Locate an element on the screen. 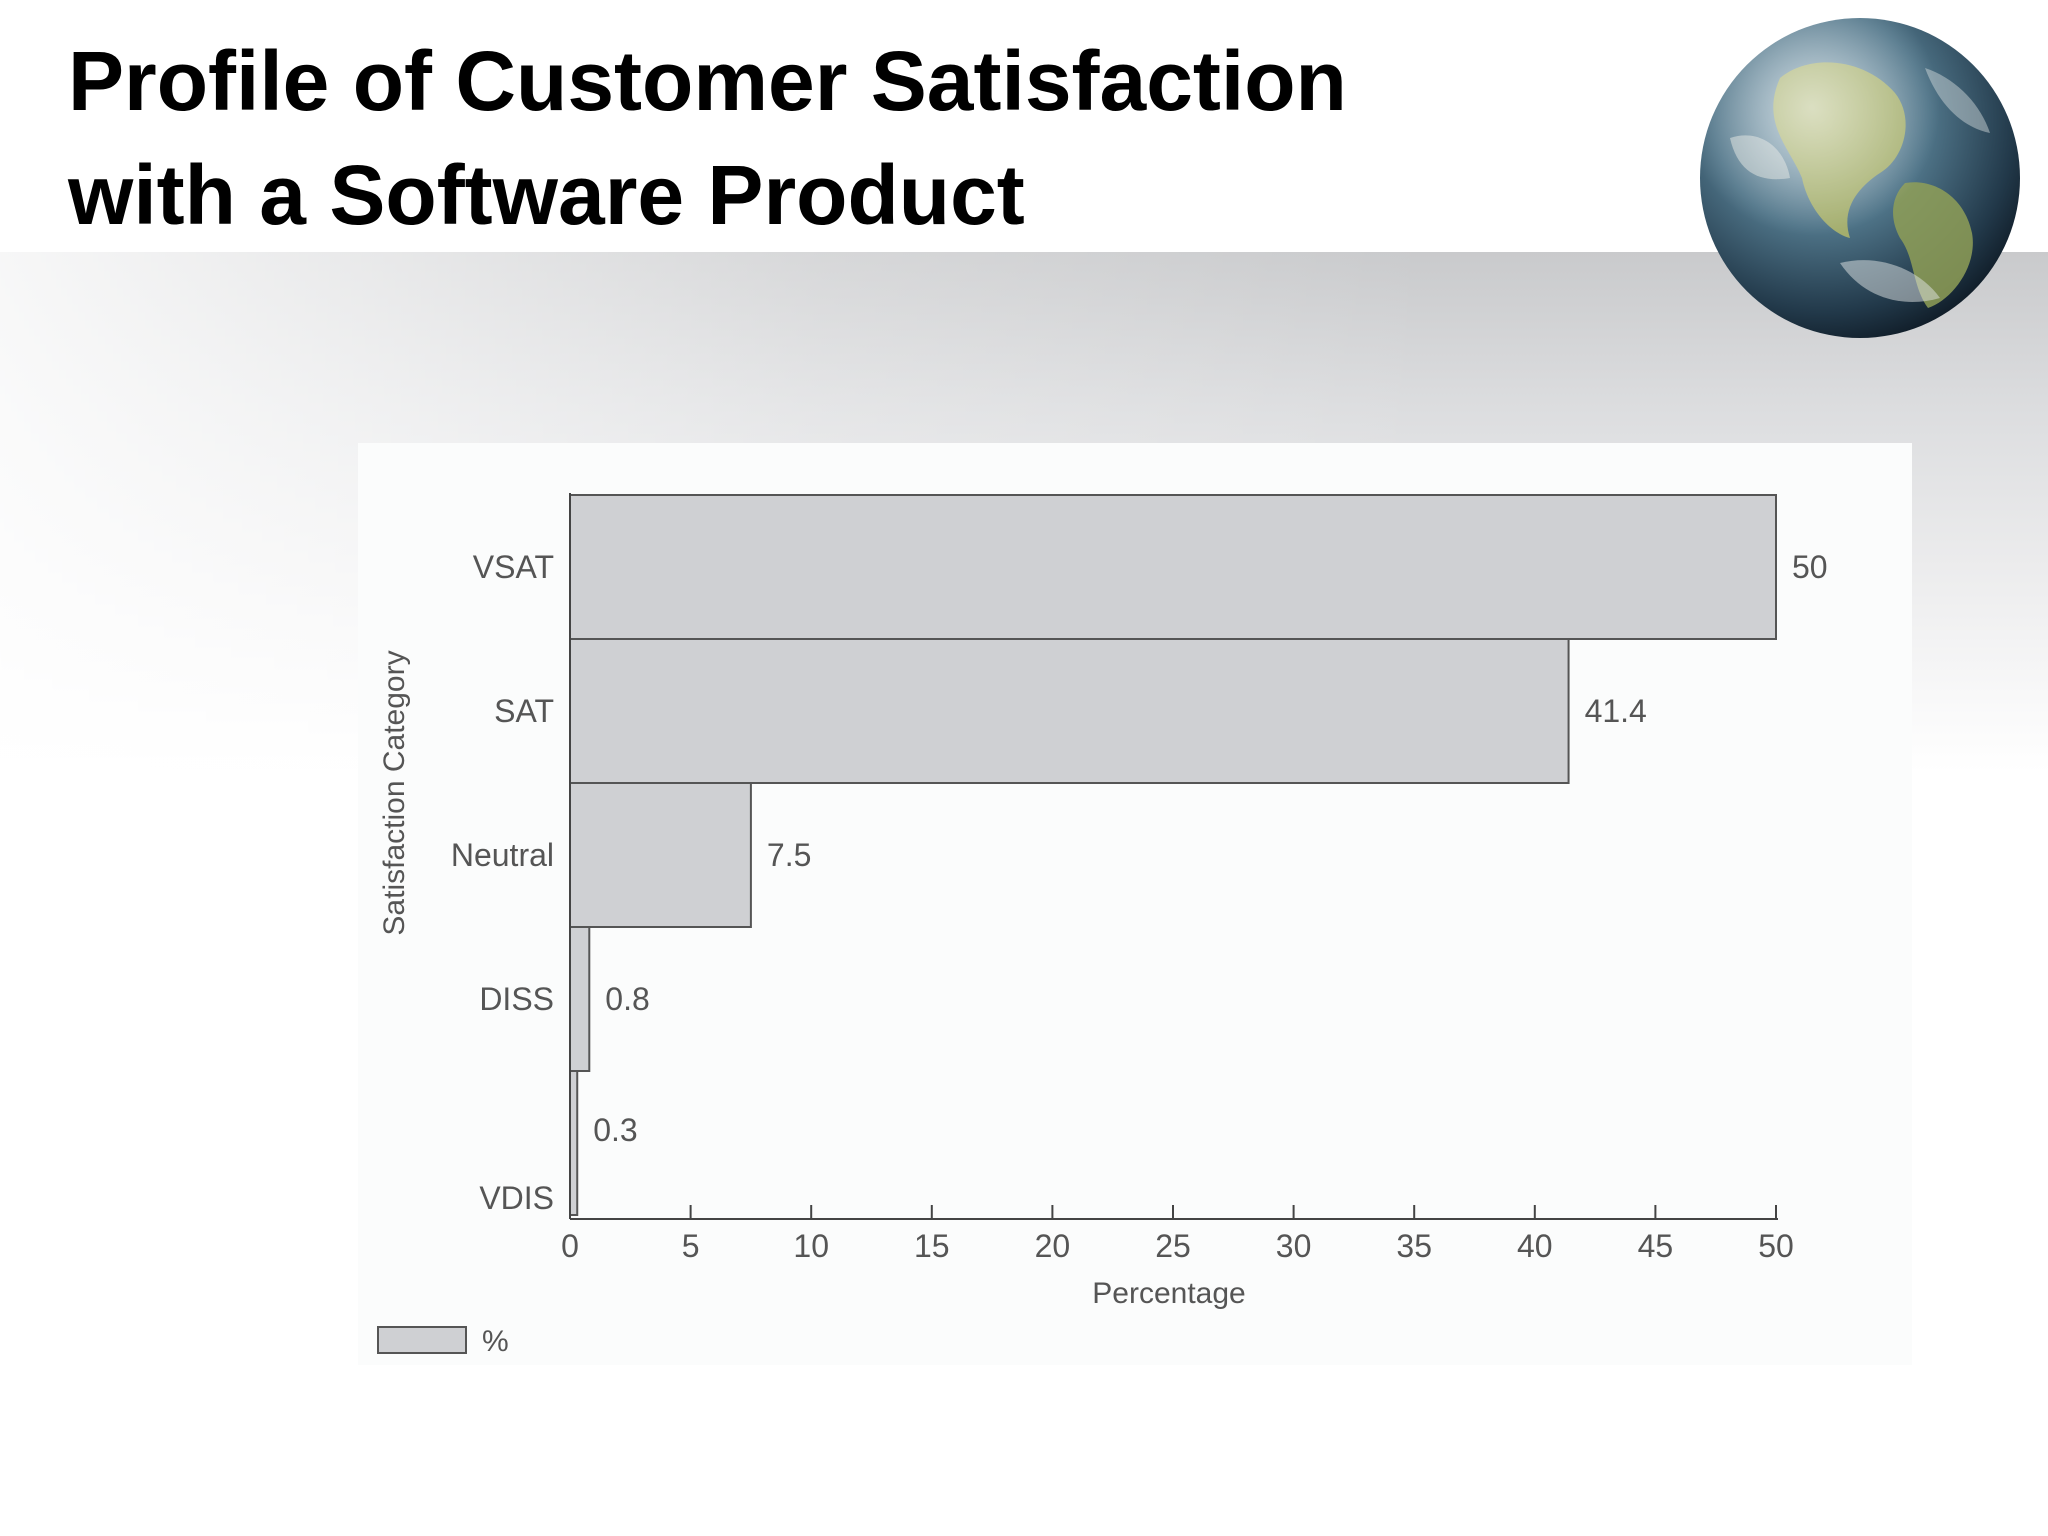 The height and width of the screenshot is (1536, 2048). bar-neutral is located at coordinates (660, 855).